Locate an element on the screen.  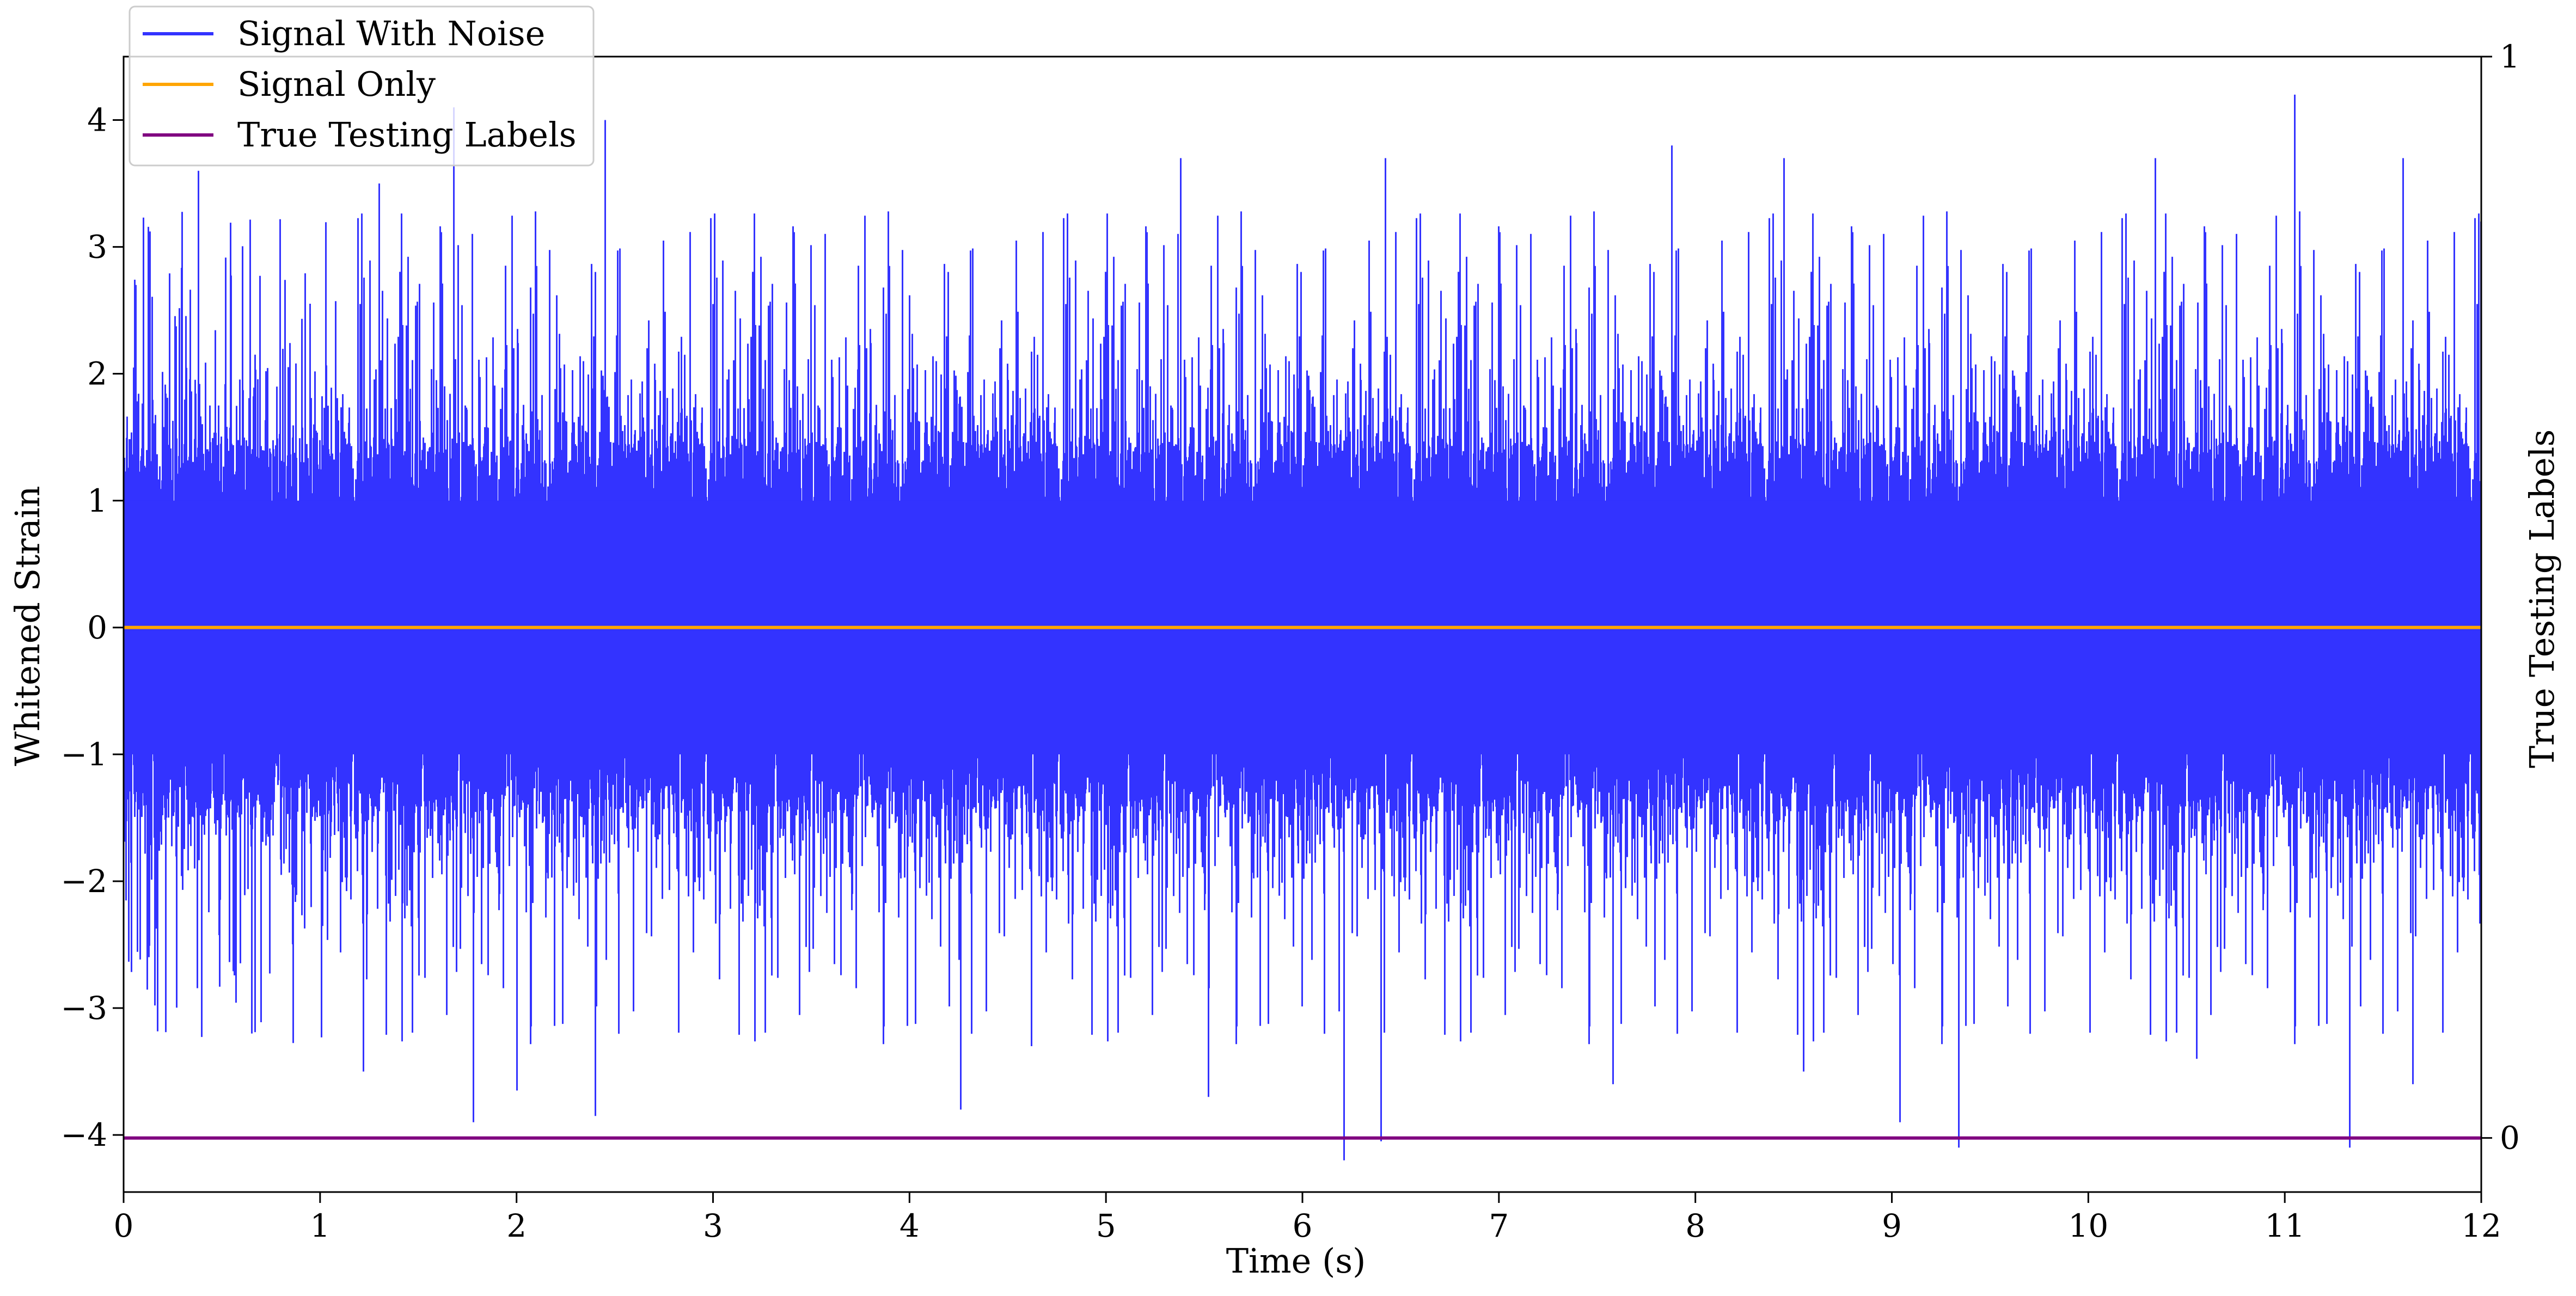
y-tick-label: 4 is located at coordinates (97, 120).